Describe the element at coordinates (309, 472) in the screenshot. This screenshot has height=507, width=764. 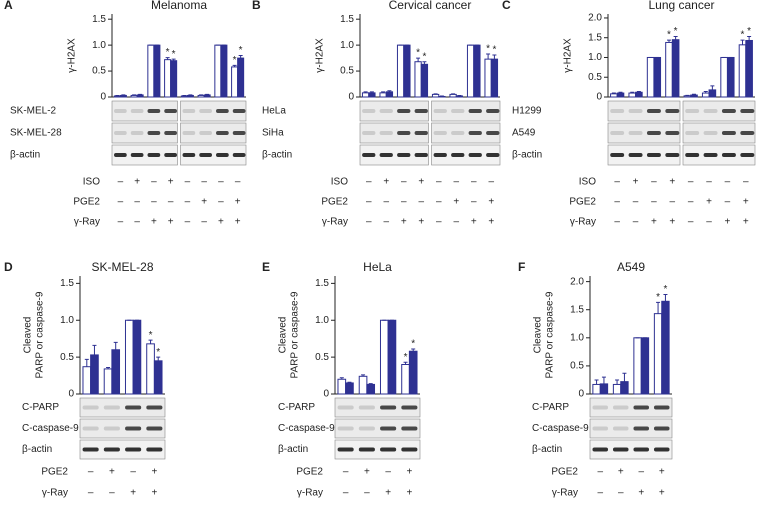
I see `condition-name: PGE2` at that location.